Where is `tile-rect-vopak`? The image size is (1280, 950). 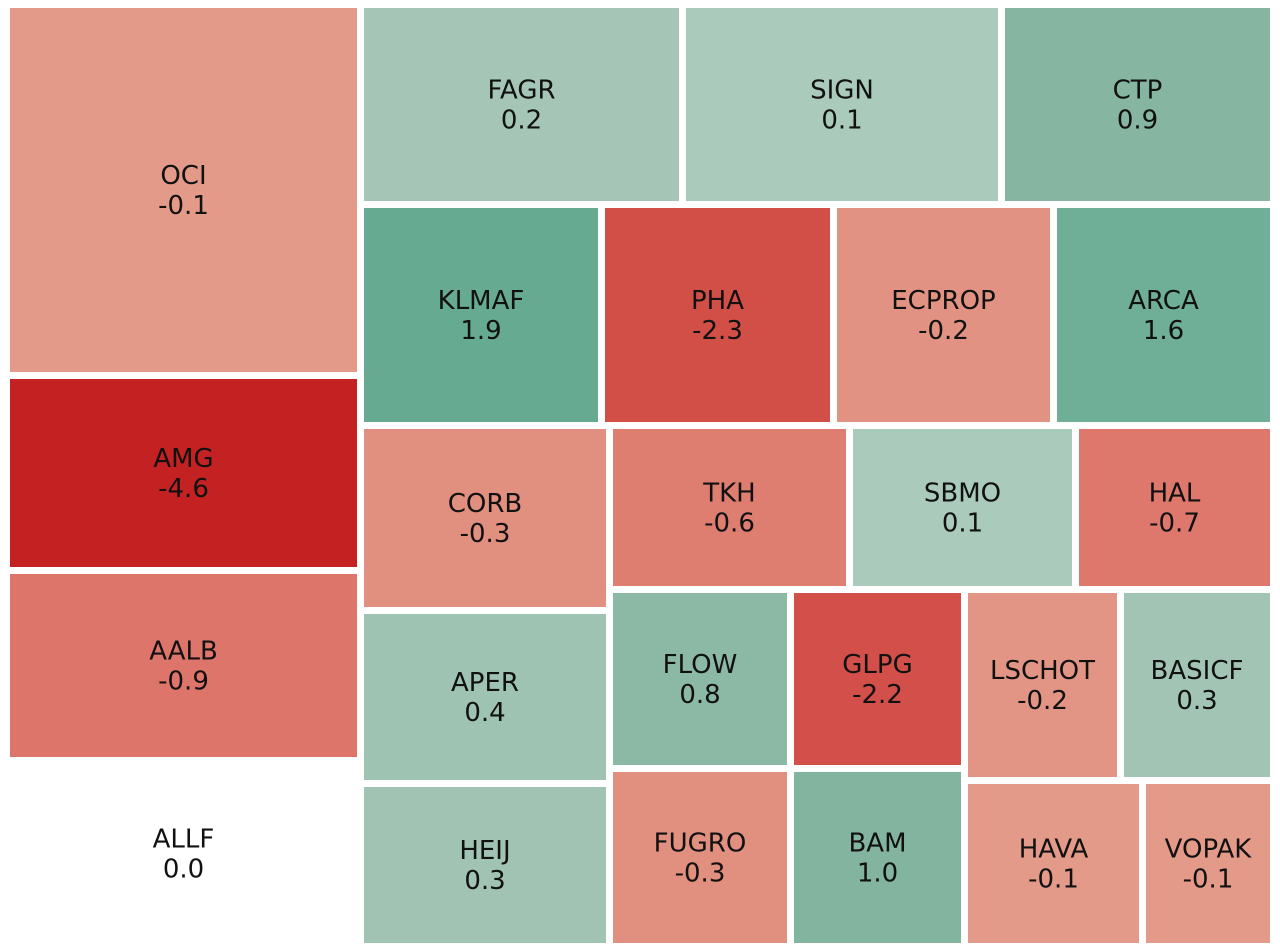 tile-rect-vopak is located at coordinates (1208, 863).